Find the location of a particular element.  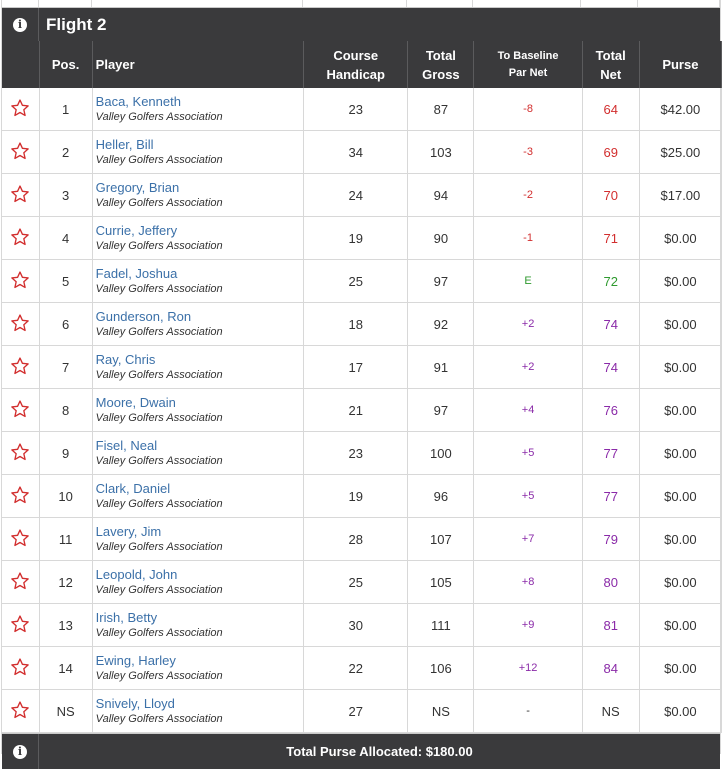

player-name-link: Gregory, Brian is located at coordinates (137, 187).